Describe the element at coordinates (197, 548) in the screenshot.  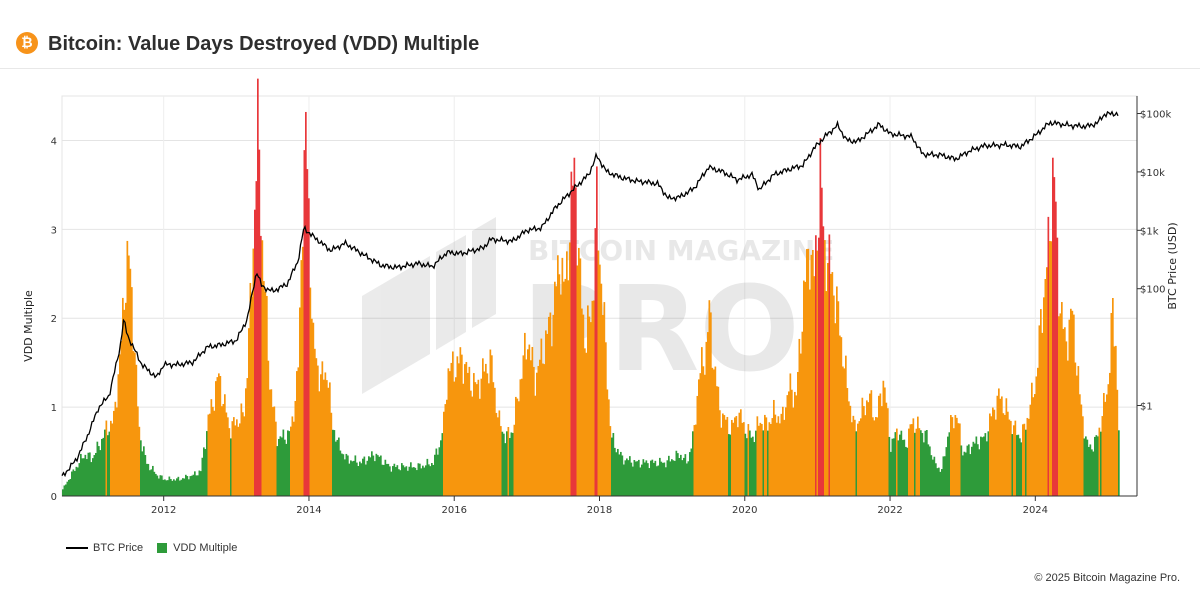
I see `legend-item-vdd-multiple: VDD Multiple` at that location.